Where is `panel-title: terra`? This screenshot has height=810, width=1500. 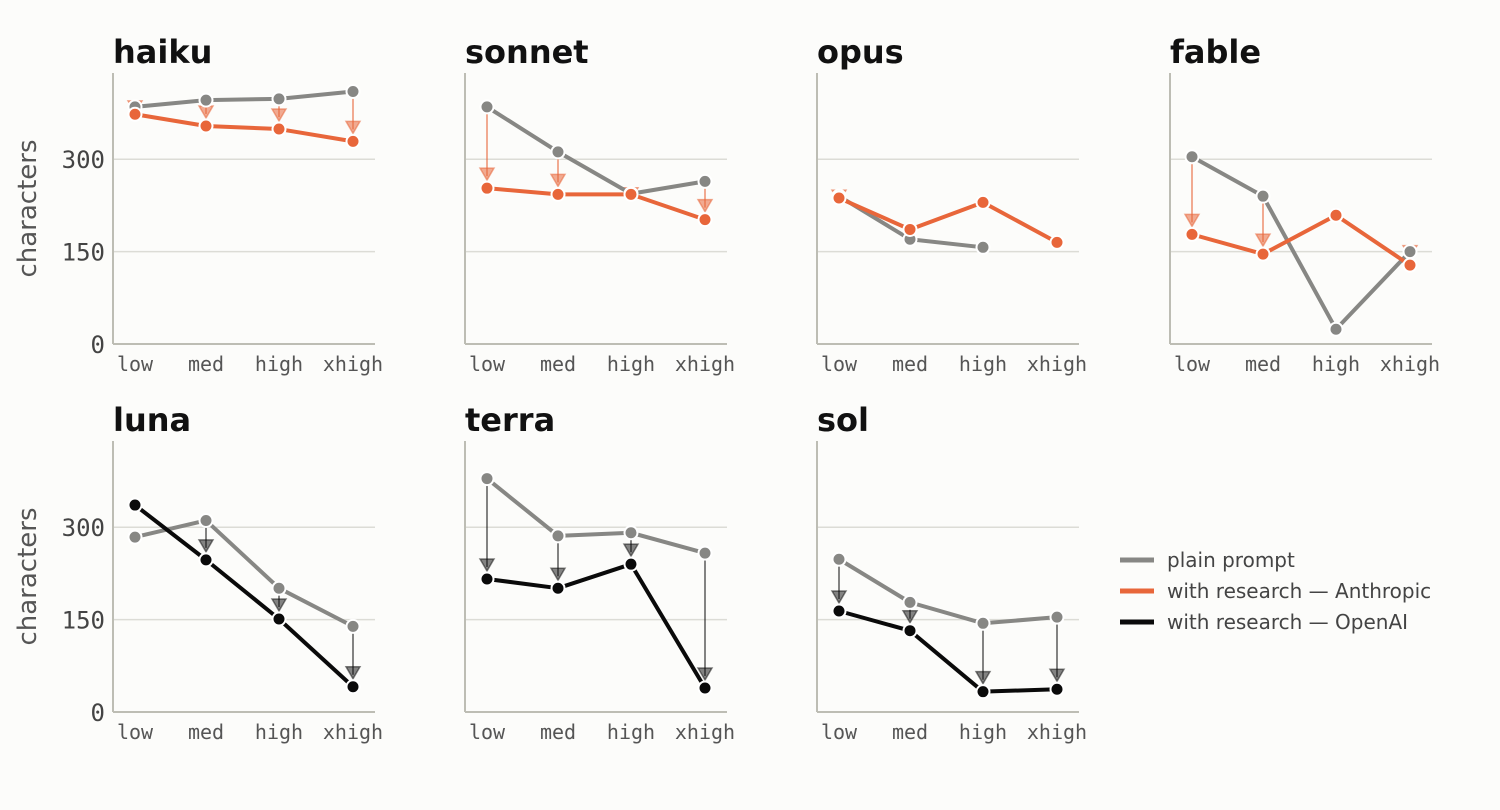 panel-title: terra is located at coordinates (510, 420).